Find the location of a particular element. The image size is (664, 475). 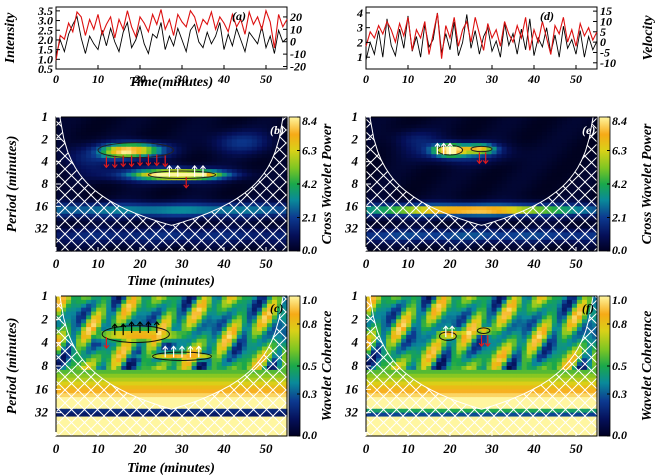

y-tick-label-left: 3.0 is located at coordinates (45, 21).